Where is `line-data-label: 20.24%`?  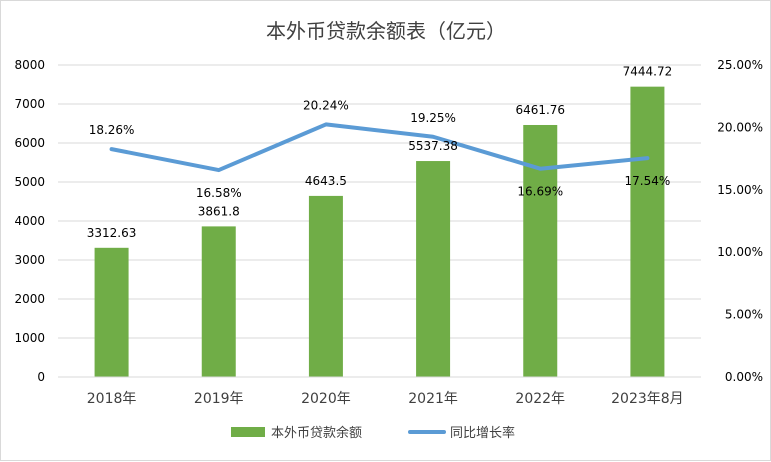 line-data-label: 20.24% is located at coordinates (326, 105).